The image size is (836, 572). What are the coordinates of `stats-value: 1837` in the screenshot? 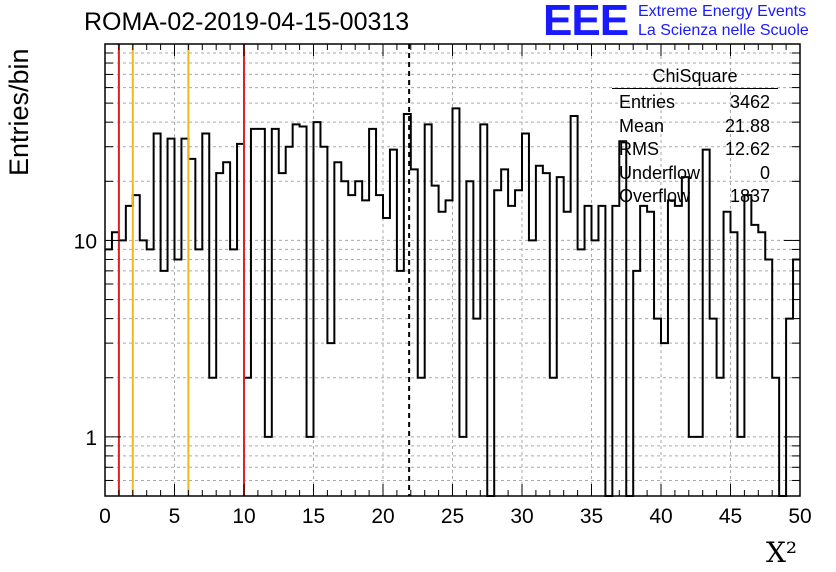 It's located at (749, 196).